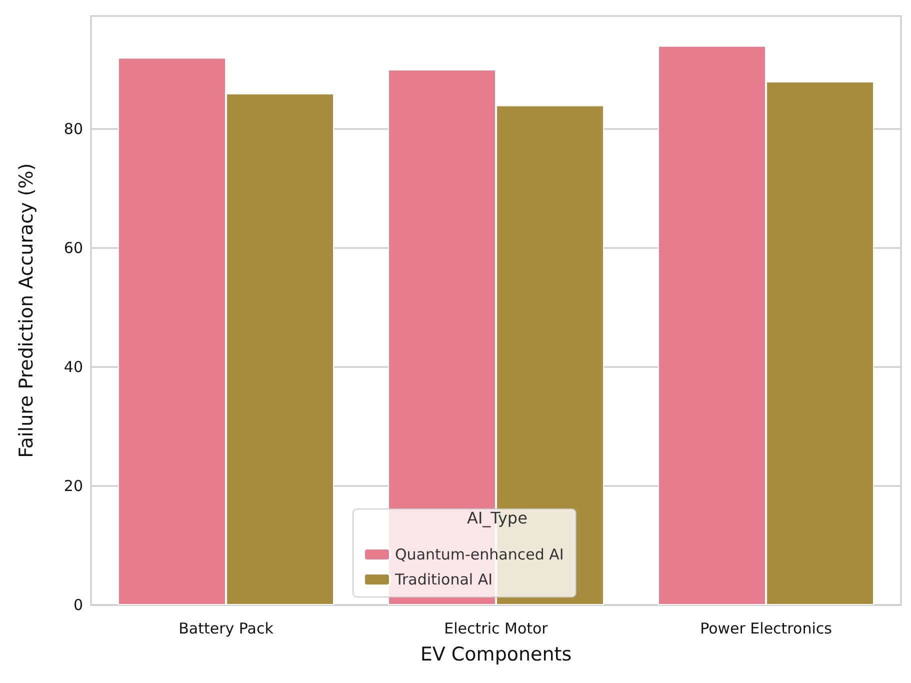  Describe the element at coordinates (73, 367) in the screenshot. I see `y-tick-label: 40` at that location.